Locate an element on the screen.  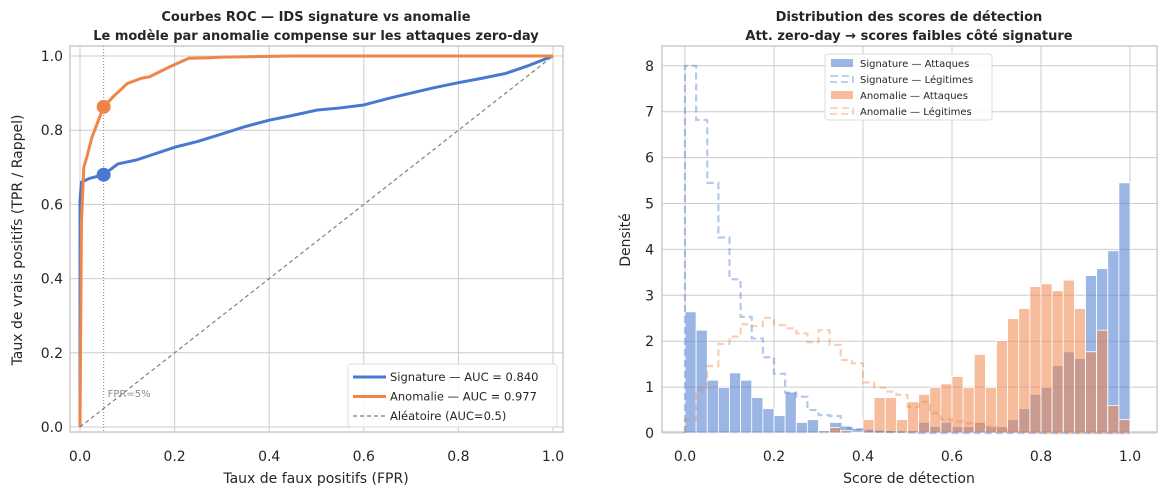
y-tick-label: 2 is located at coordinates (649, 342).